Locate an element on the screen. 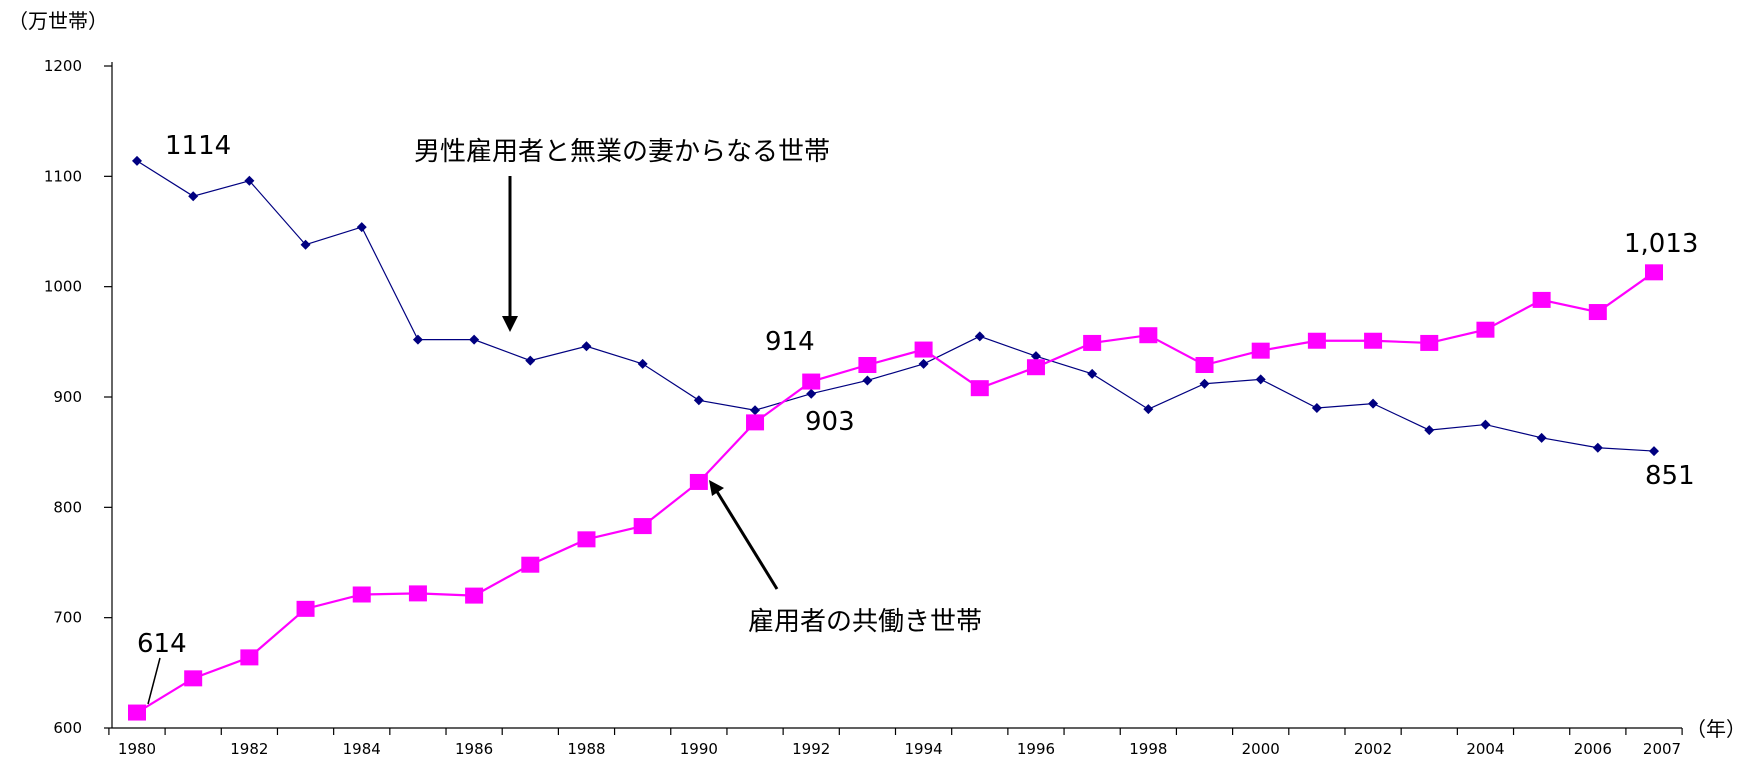 Image resolution: width=1751 pixels, height=759 pixels. x-tick-label: 1992 is located at coordinates (811, 749).